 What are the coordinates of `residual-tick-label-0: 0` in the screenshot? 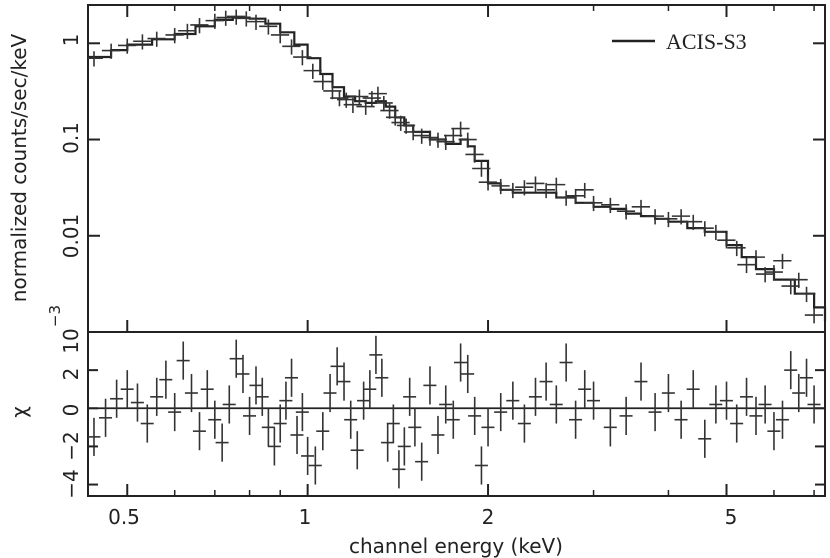 It's located at (71, 410).